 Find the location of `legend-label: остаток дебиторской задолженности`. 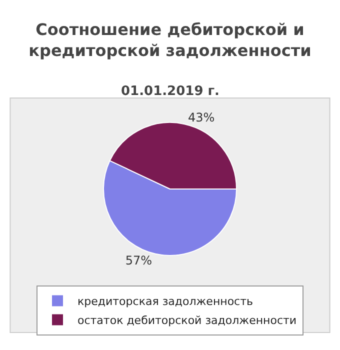

legend-label: остаток дебиторской задолженности is located at coordinates (187, 321).